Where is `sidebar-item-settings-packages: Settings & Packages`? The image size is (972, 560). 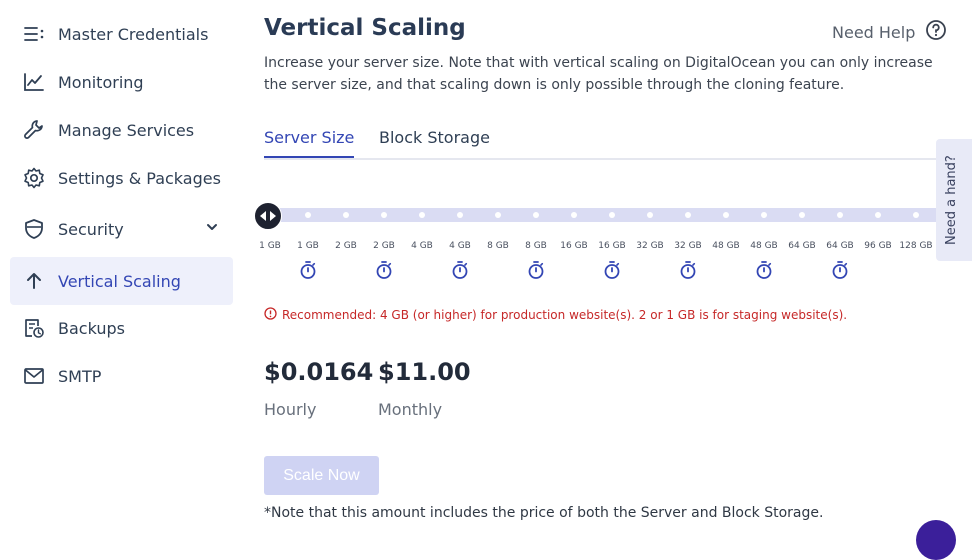 sidebar-item-settings-packages: Settings & Packages is located at coordinates (121, 178).